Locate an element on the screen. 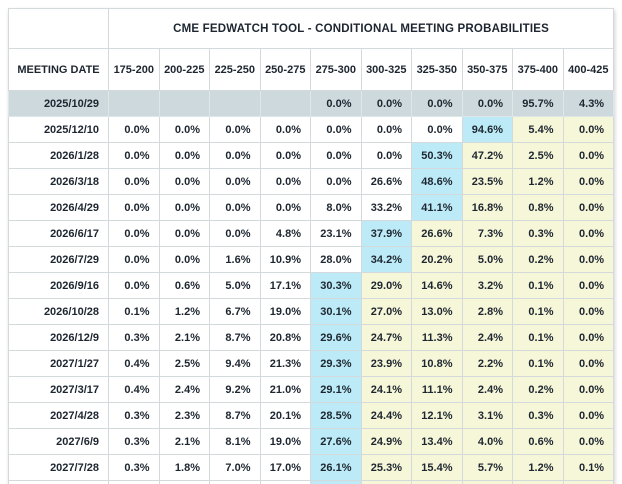  probability-cell: 8.0% is located at coordinates (336, 207).